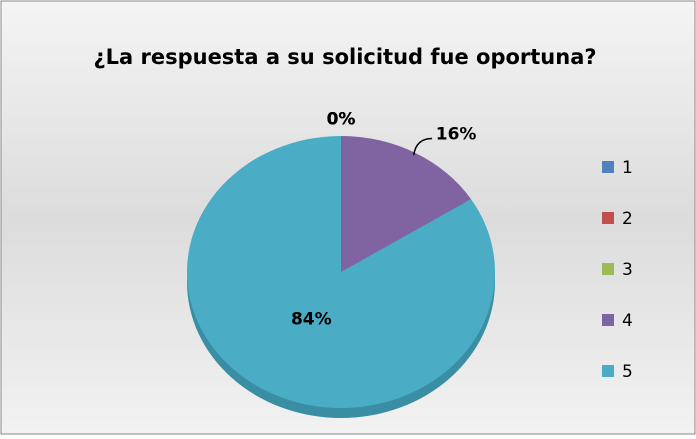  I want to click on legend-label: 1, so click(627, 168).